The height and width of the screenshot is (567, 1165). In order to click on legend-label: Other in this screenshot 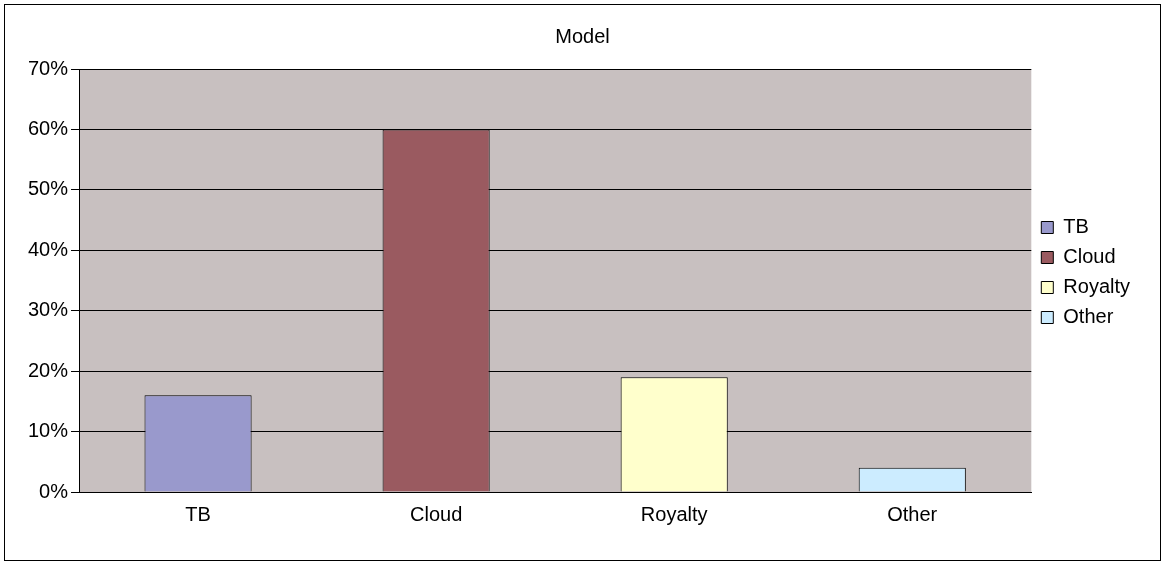, I will do `click(1088, 316)`.